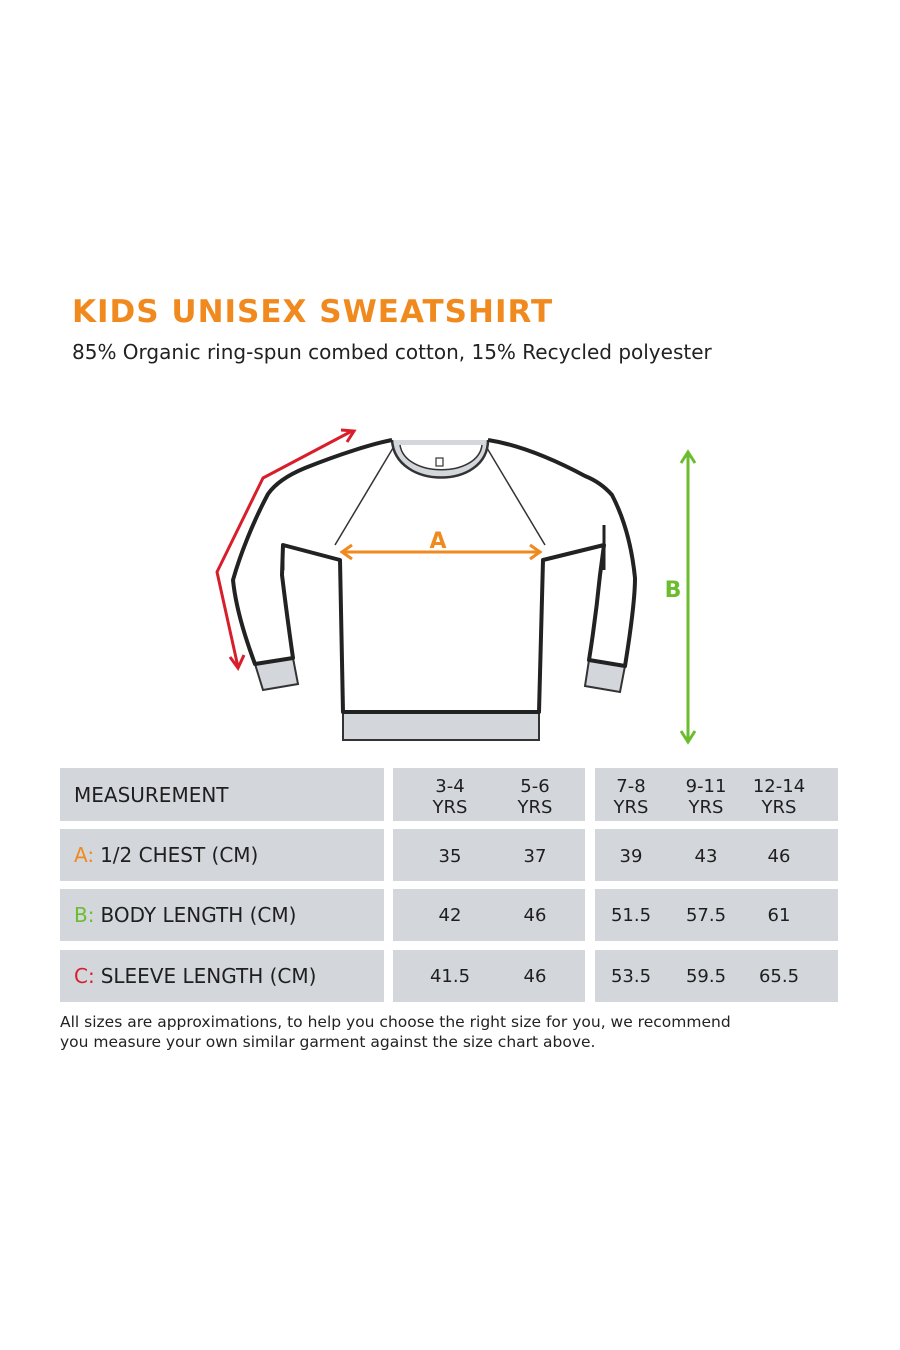 This screenshot has width=900, height=1350. I want to click on measurement-header: MEASUREMENT, so click(151, 794).